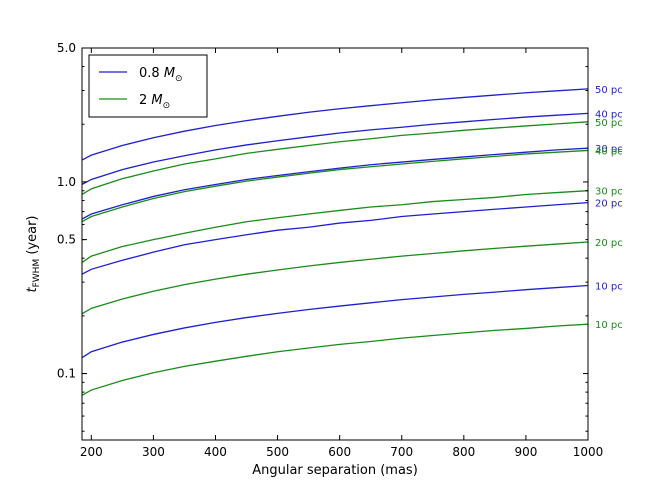 This screenshot has width=654, height=491. Describe the element at coordinates (525, 452) in the screenshot. I see `x-tick-label: 900` at that location.